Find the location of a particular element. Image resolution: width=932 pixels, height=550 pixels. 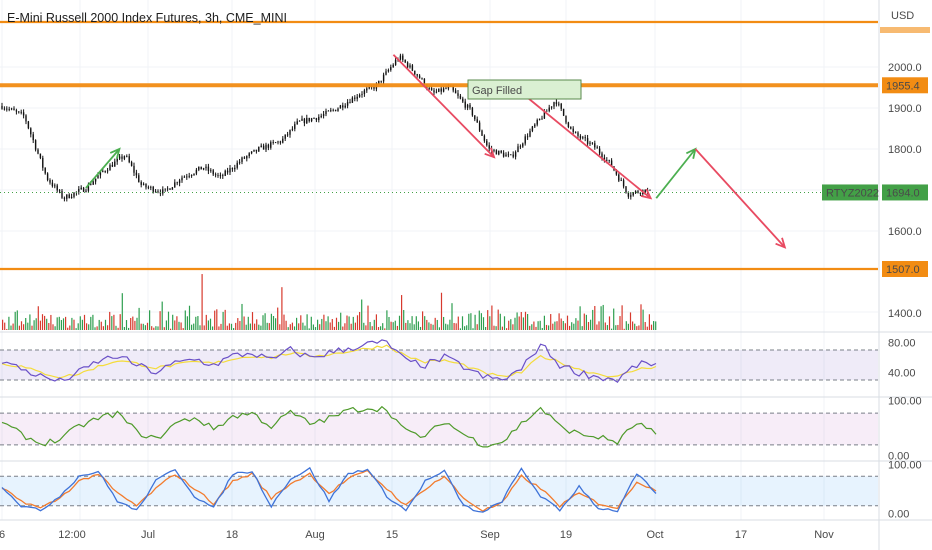

level-label-1955-bg is located at coordinates (905, 85).